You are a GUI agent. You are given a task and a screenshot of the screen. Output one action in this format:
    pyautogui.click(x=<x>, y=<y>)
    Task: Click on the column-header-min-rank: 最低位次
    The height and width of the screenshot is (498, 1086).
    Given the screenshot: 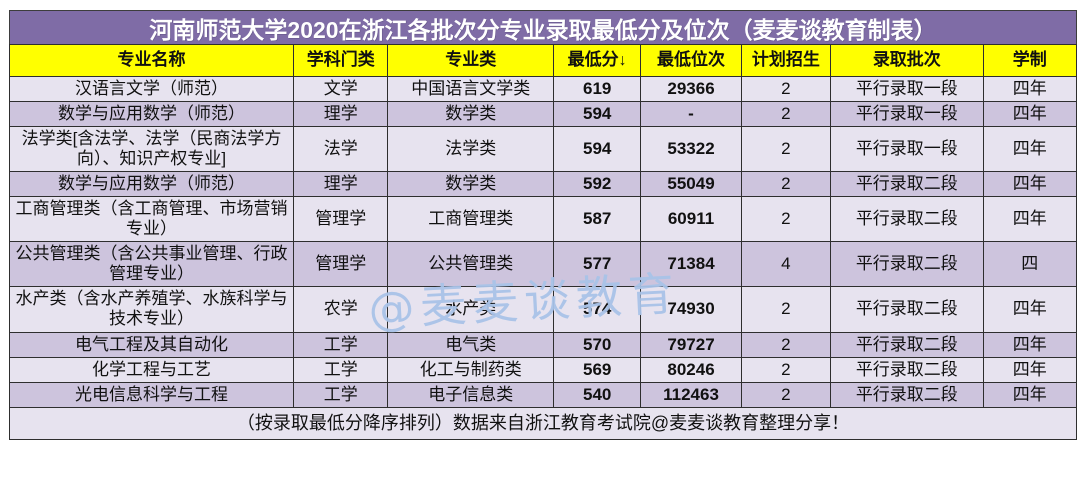 What is the action you would take?
    pyautogui.click(x=691, y=60)
    